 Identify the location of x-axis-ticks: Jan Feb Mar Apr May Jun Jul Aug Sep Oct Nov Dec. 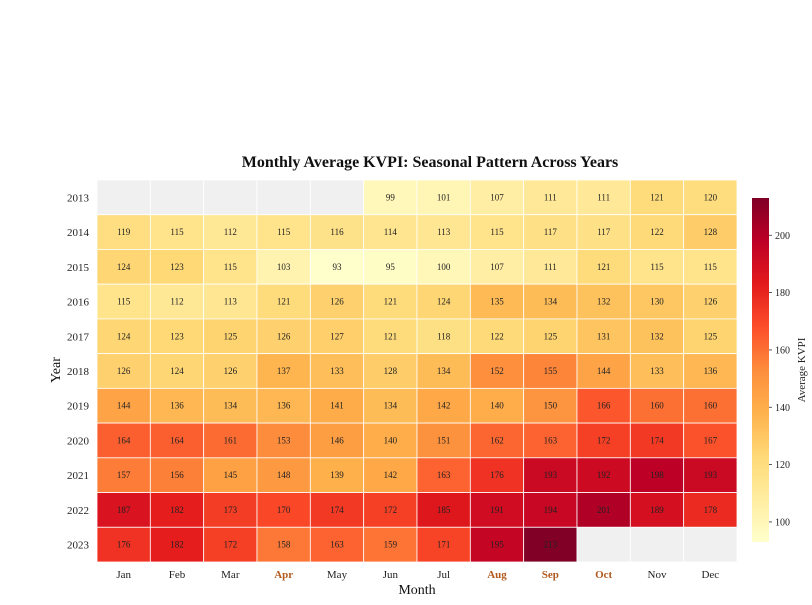
(417, 575).